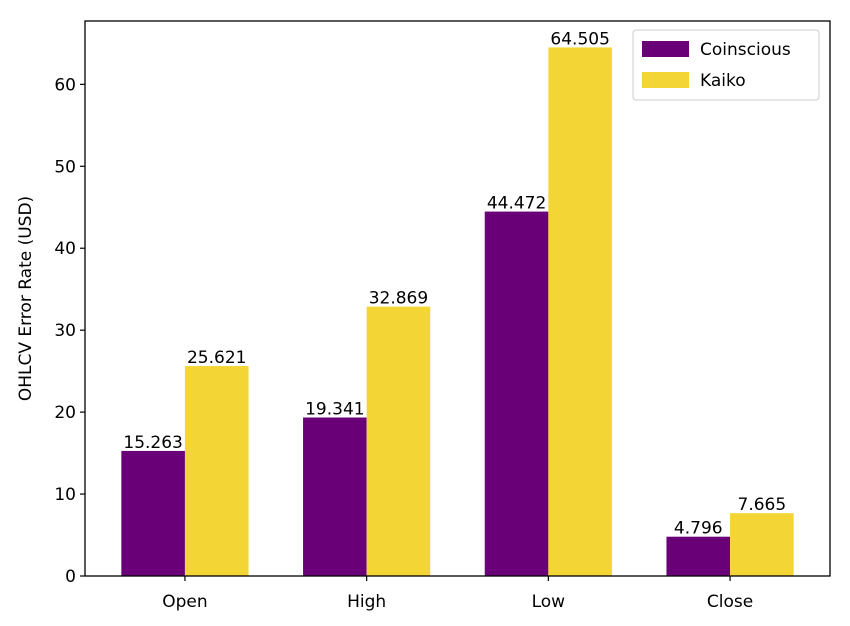 Image resolution: width=850 pixels, height=626 pixels. I want to click on bar-coinscious-close, so click(698, 556).